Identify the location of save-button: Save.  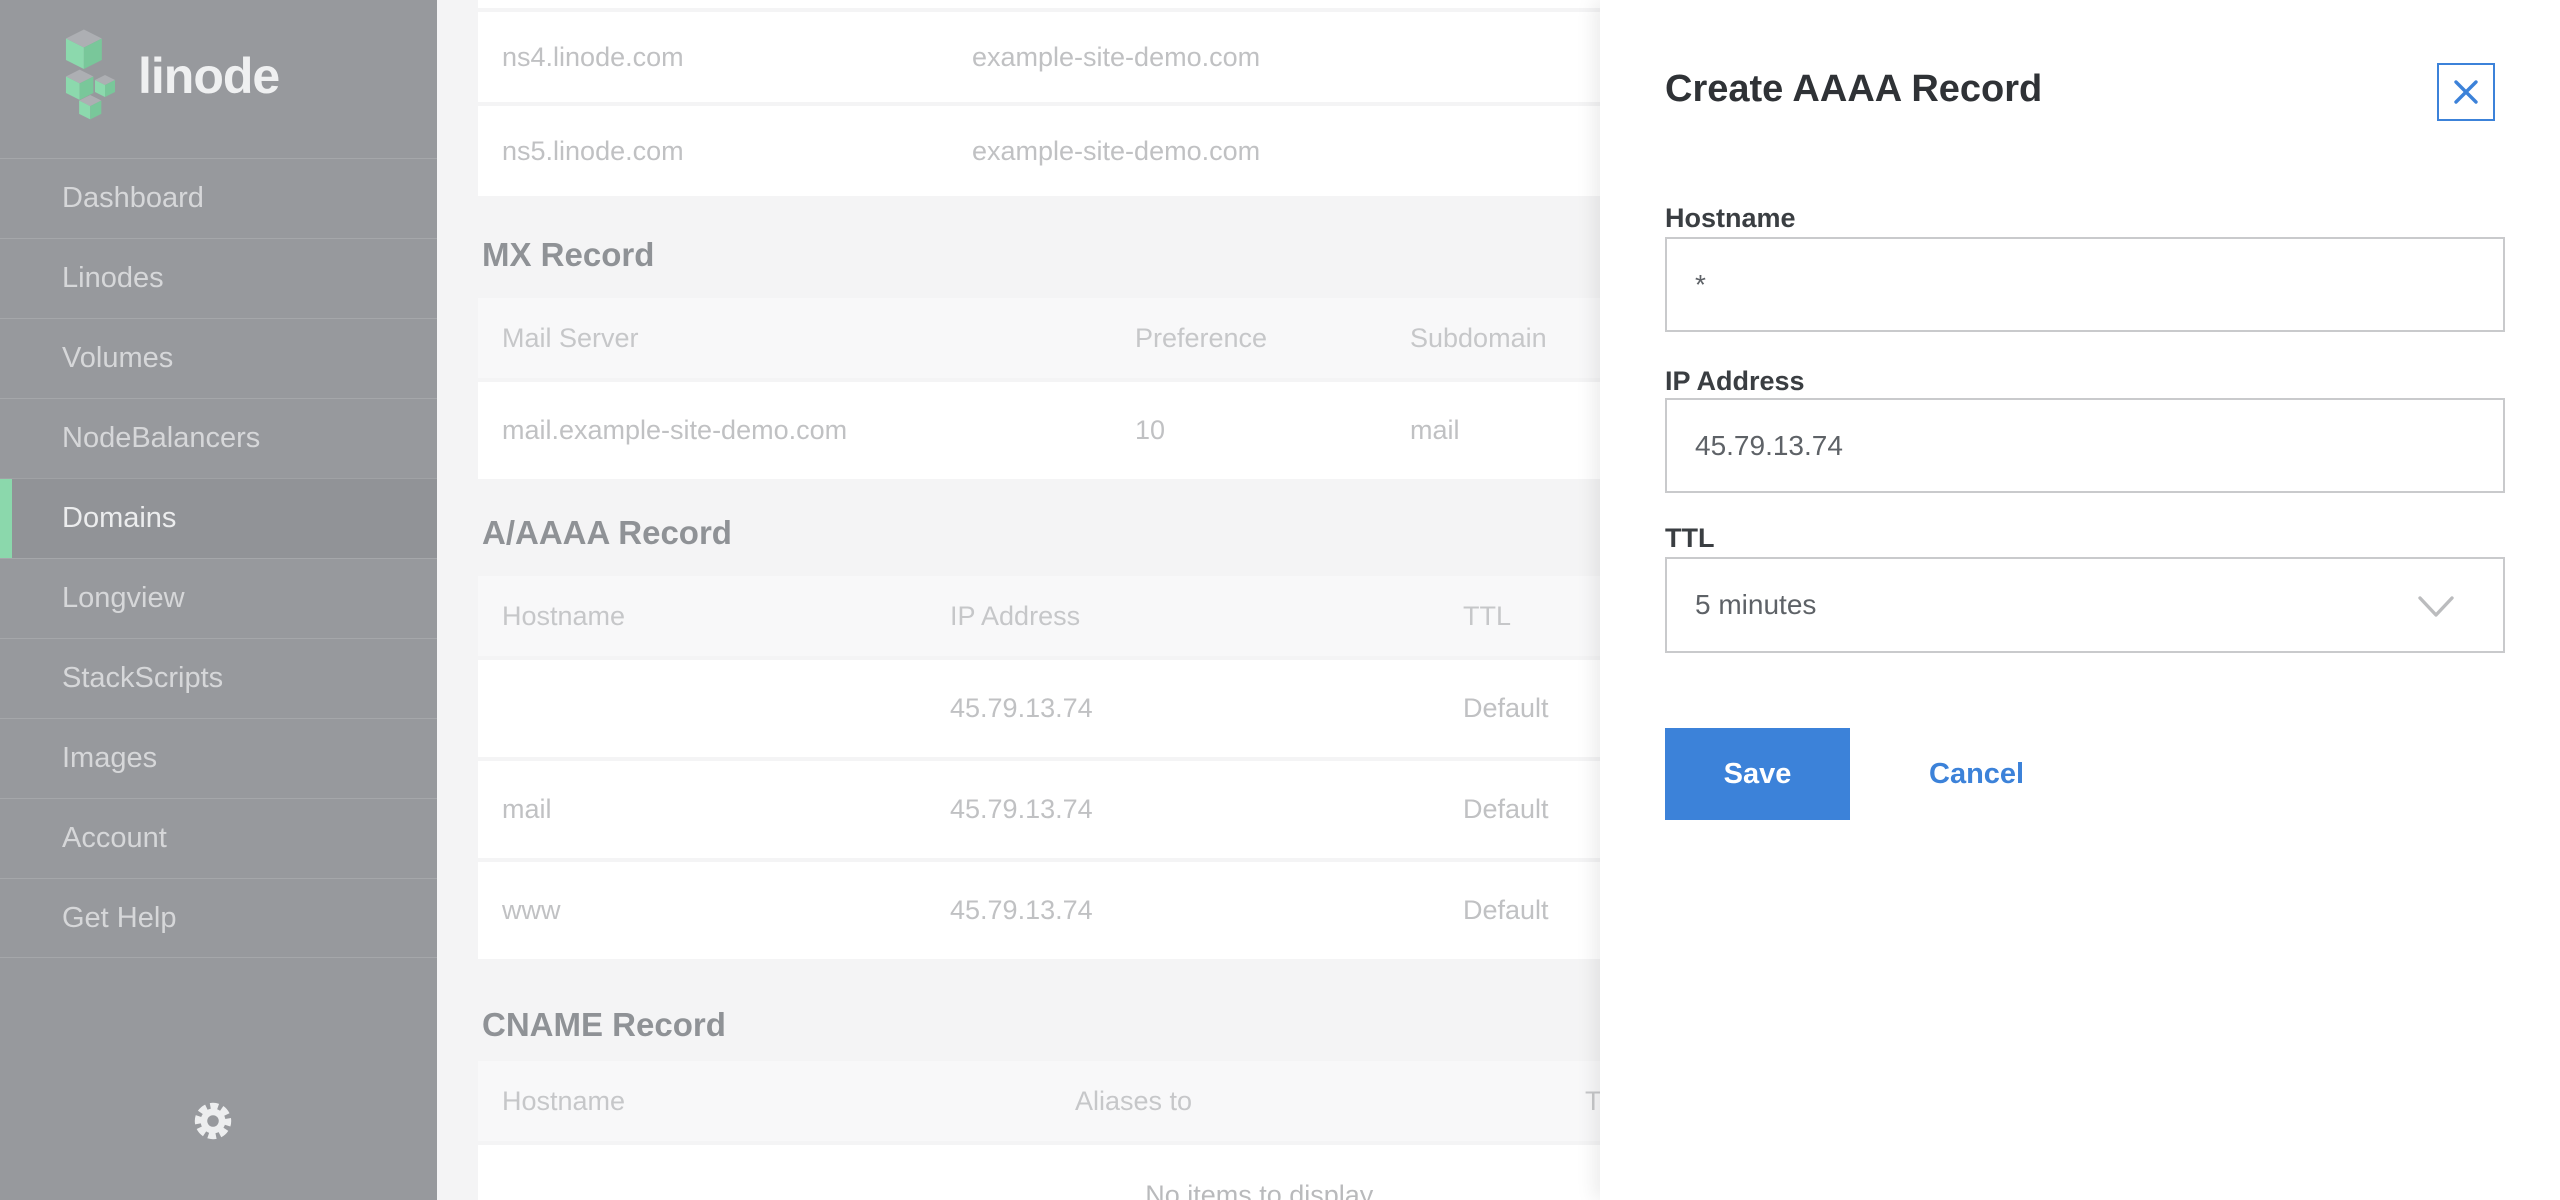
(1757, 774).